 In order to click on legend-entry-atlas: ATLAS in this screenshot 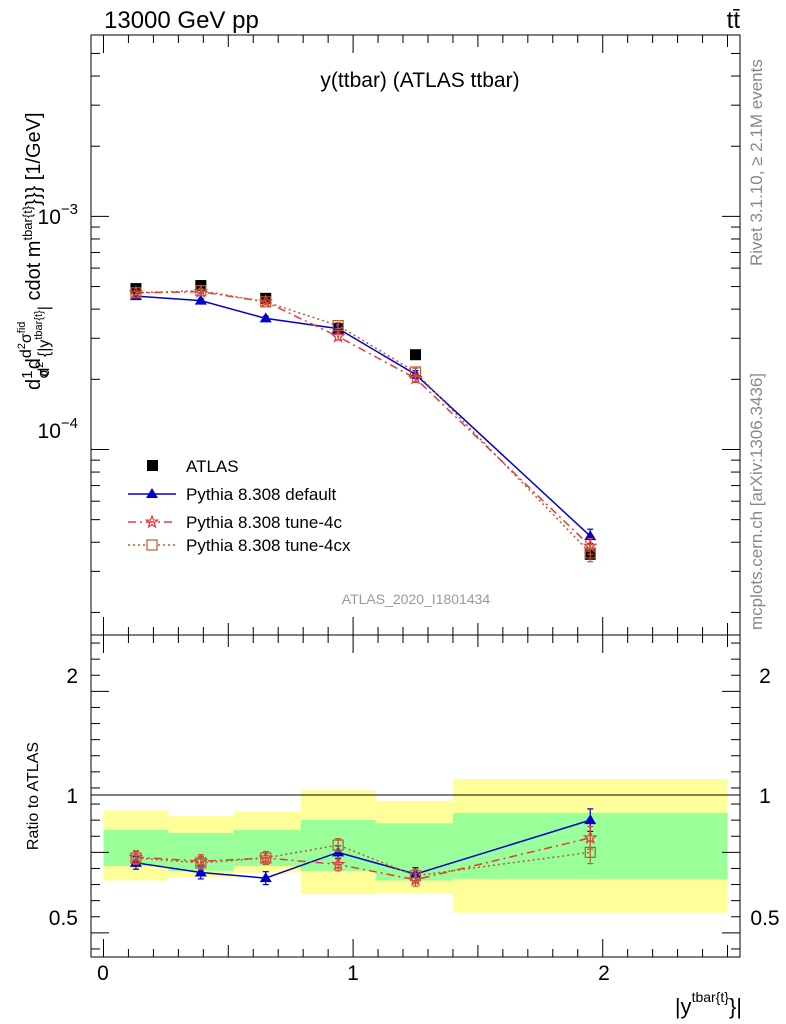, I will do `click(193, 466)`.